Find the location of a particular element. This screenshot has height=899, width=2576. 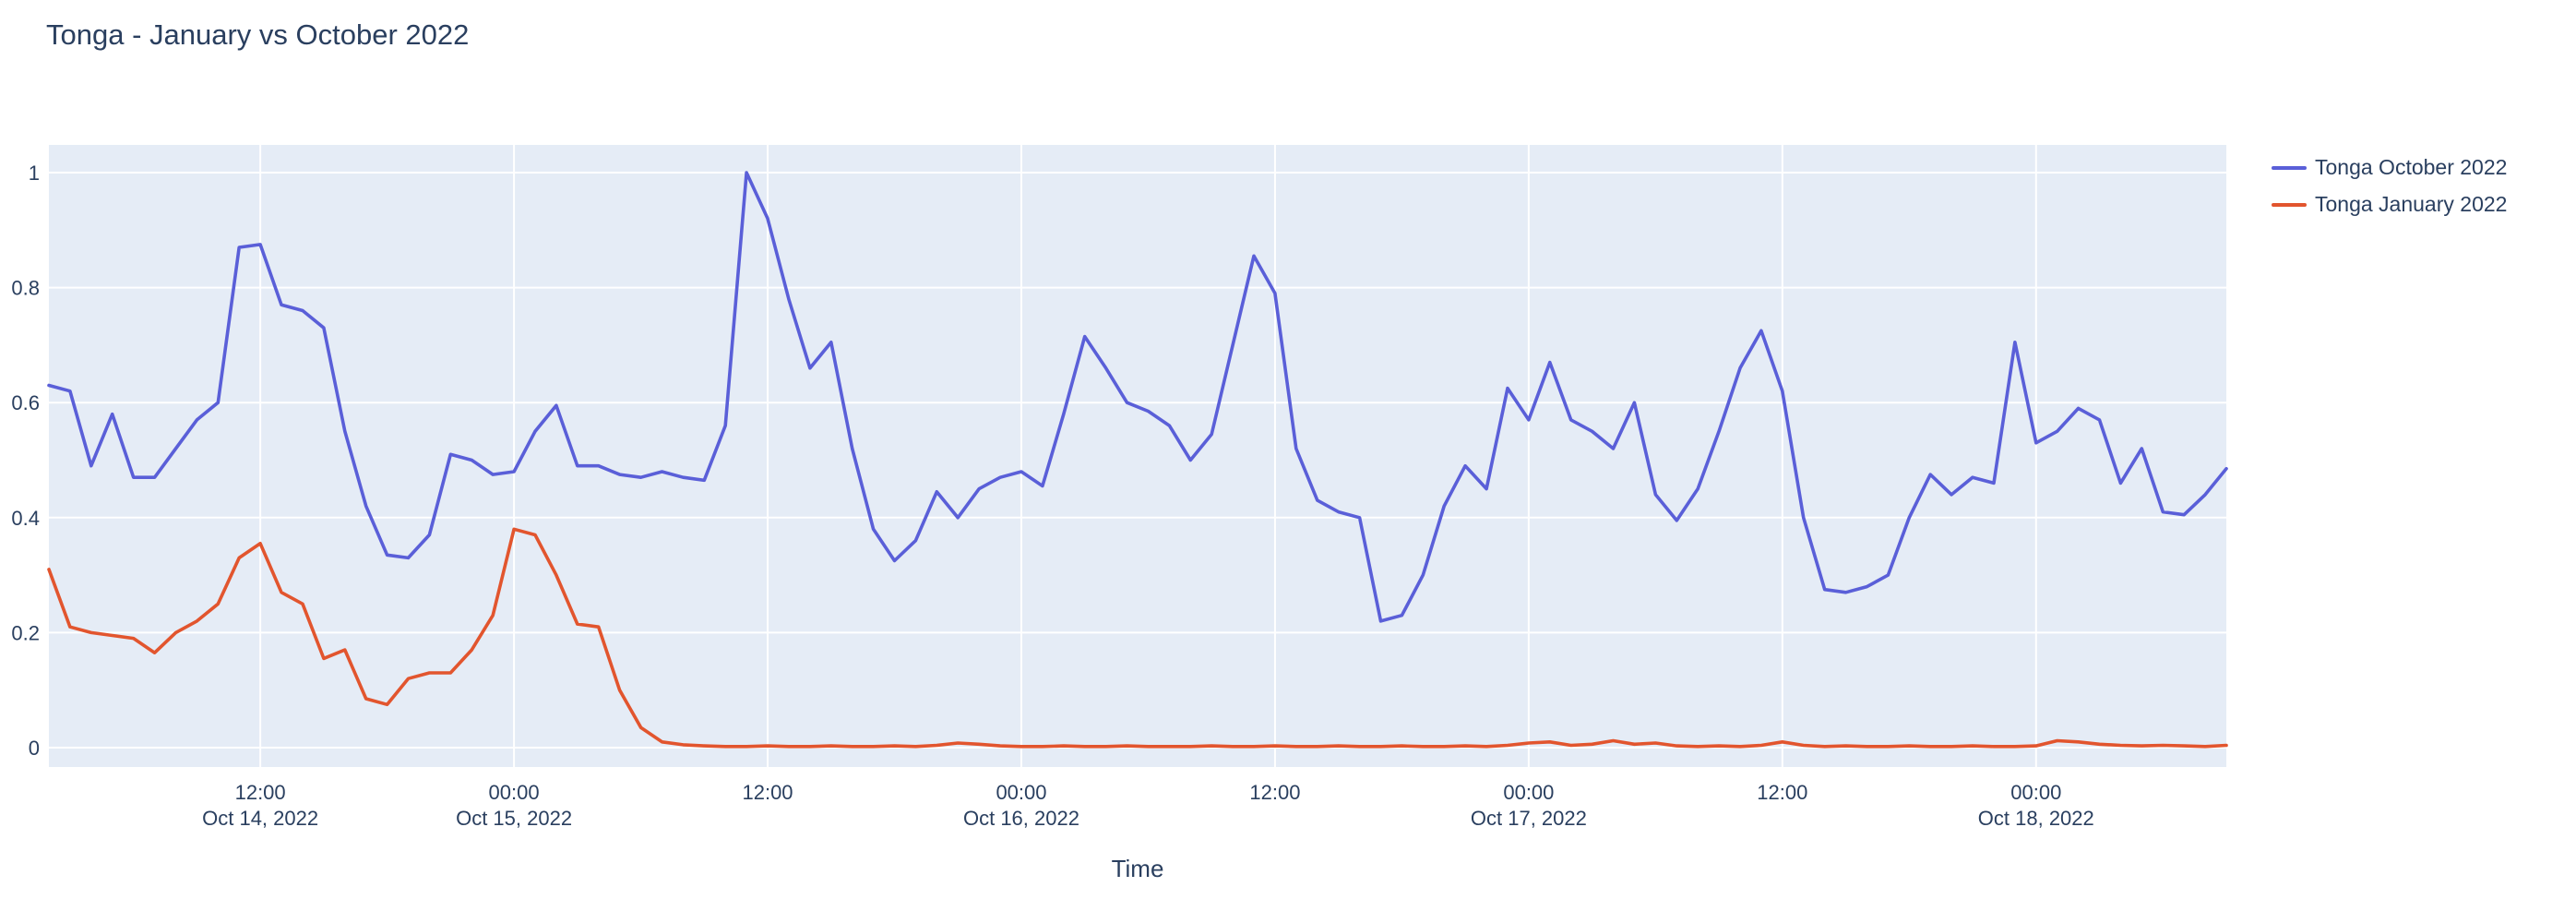

x-tick-date-label: Oct 18, 2022 is located at coordinates (2036, 819).